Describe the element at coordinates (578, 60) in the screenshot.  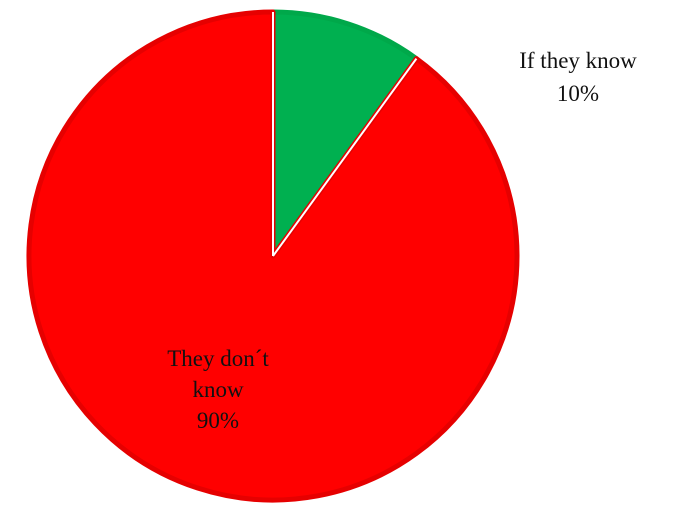
I see `slice-label-line: If they know` at that location.